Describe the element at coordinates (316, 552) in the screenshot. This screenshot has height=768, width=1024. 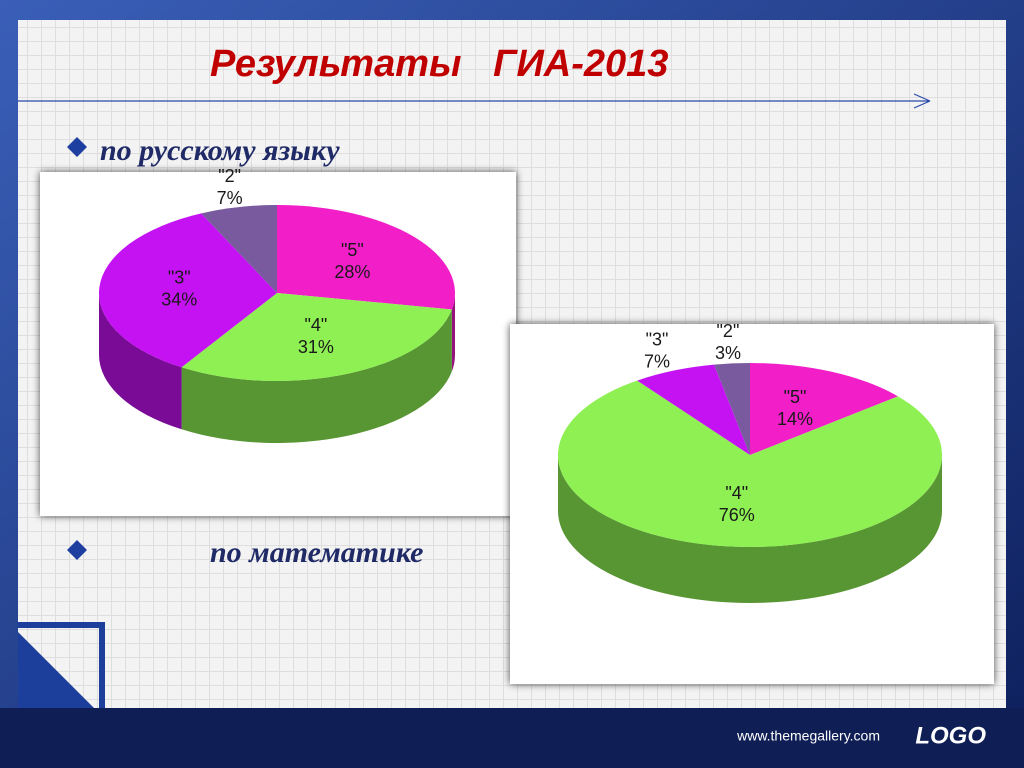
I see `bullet-text: по математике` at that location.